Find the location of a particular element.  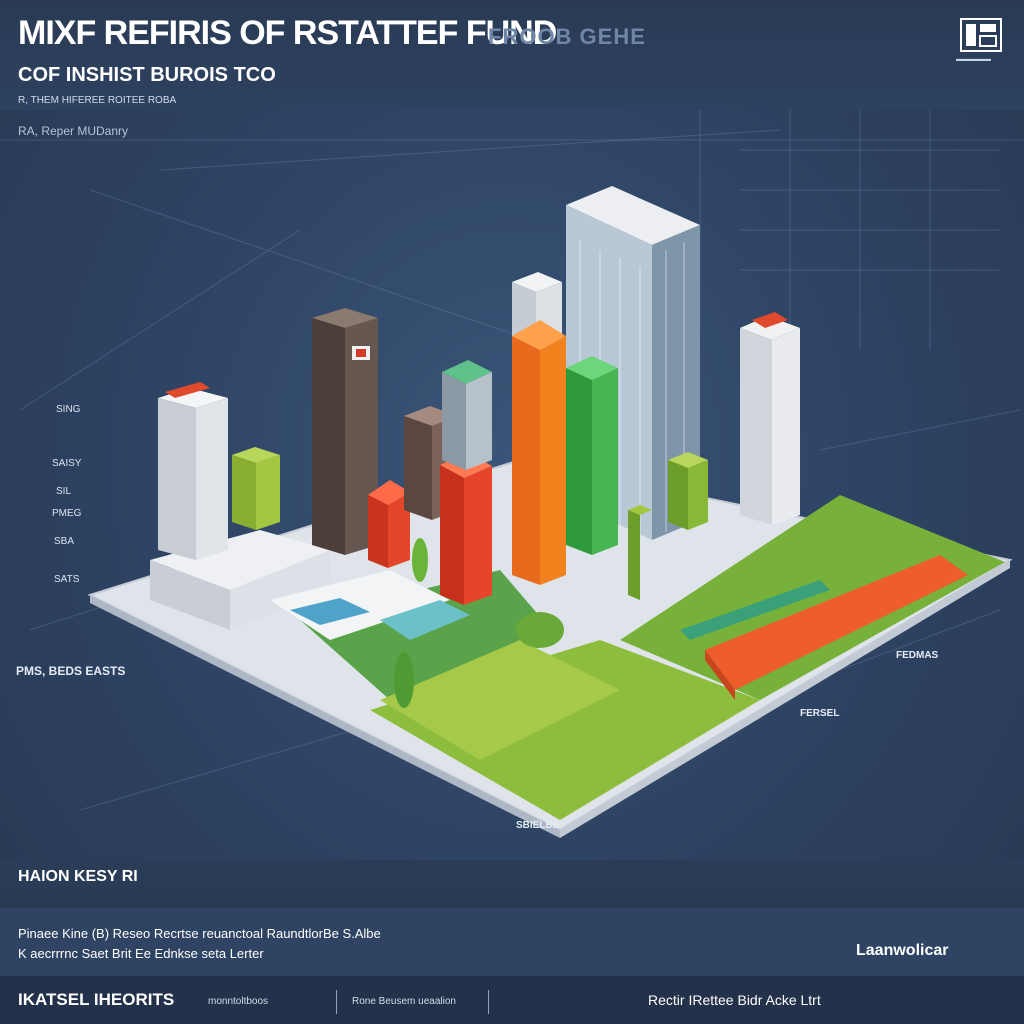

floor-label: FERSEL is located at coordinates (820, 713).